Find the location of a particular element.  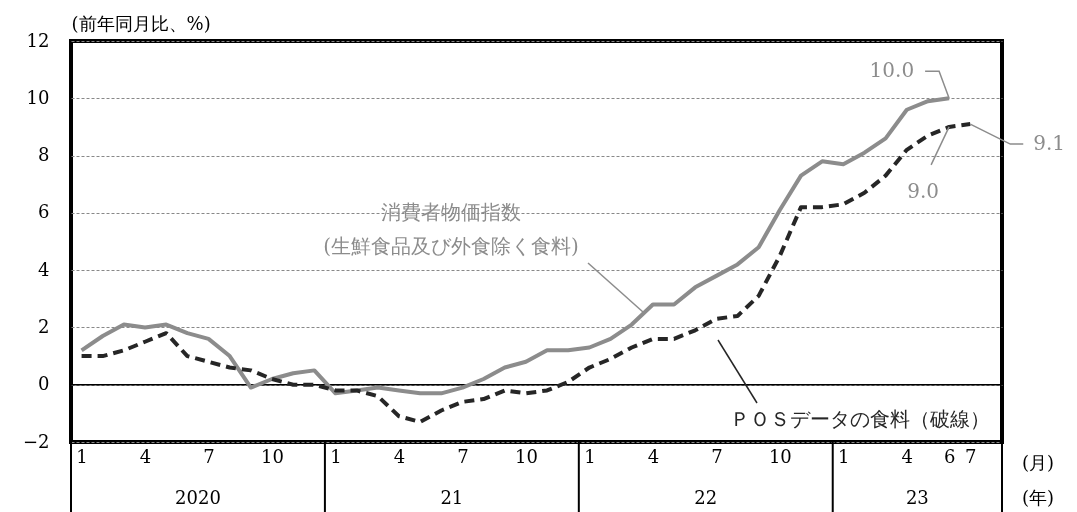

y-tick-label: 6 is located at coordinates (44, 212).